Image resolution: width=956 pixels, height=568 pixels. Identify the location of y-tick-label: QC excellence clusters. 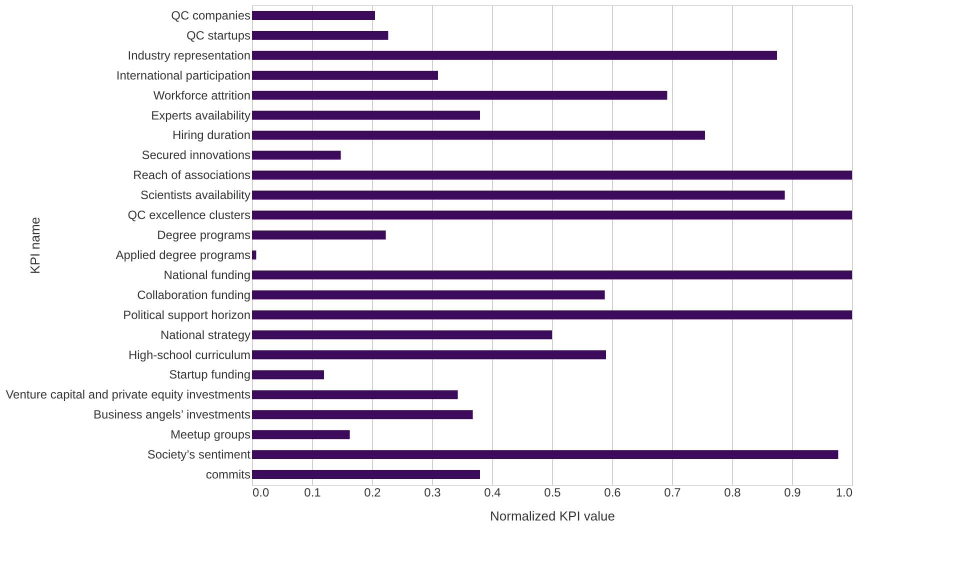
(189, 215).